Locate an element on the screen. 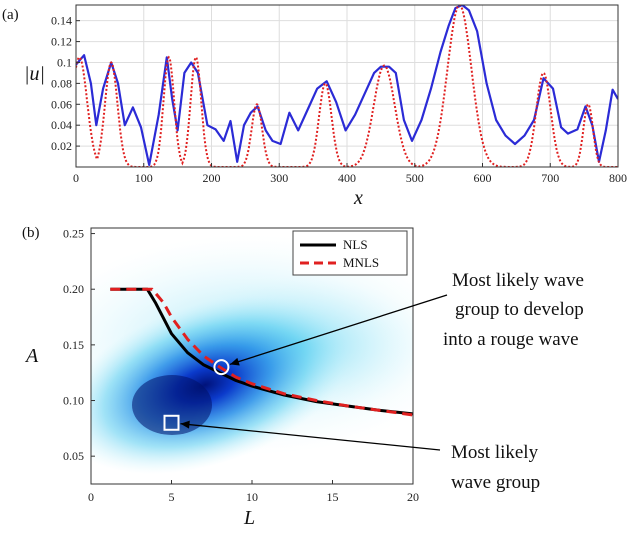 The width and height of the screenshot is (639, 533). panel-b-y-tick-label: 0.20 is located at coordinates (73, 289).